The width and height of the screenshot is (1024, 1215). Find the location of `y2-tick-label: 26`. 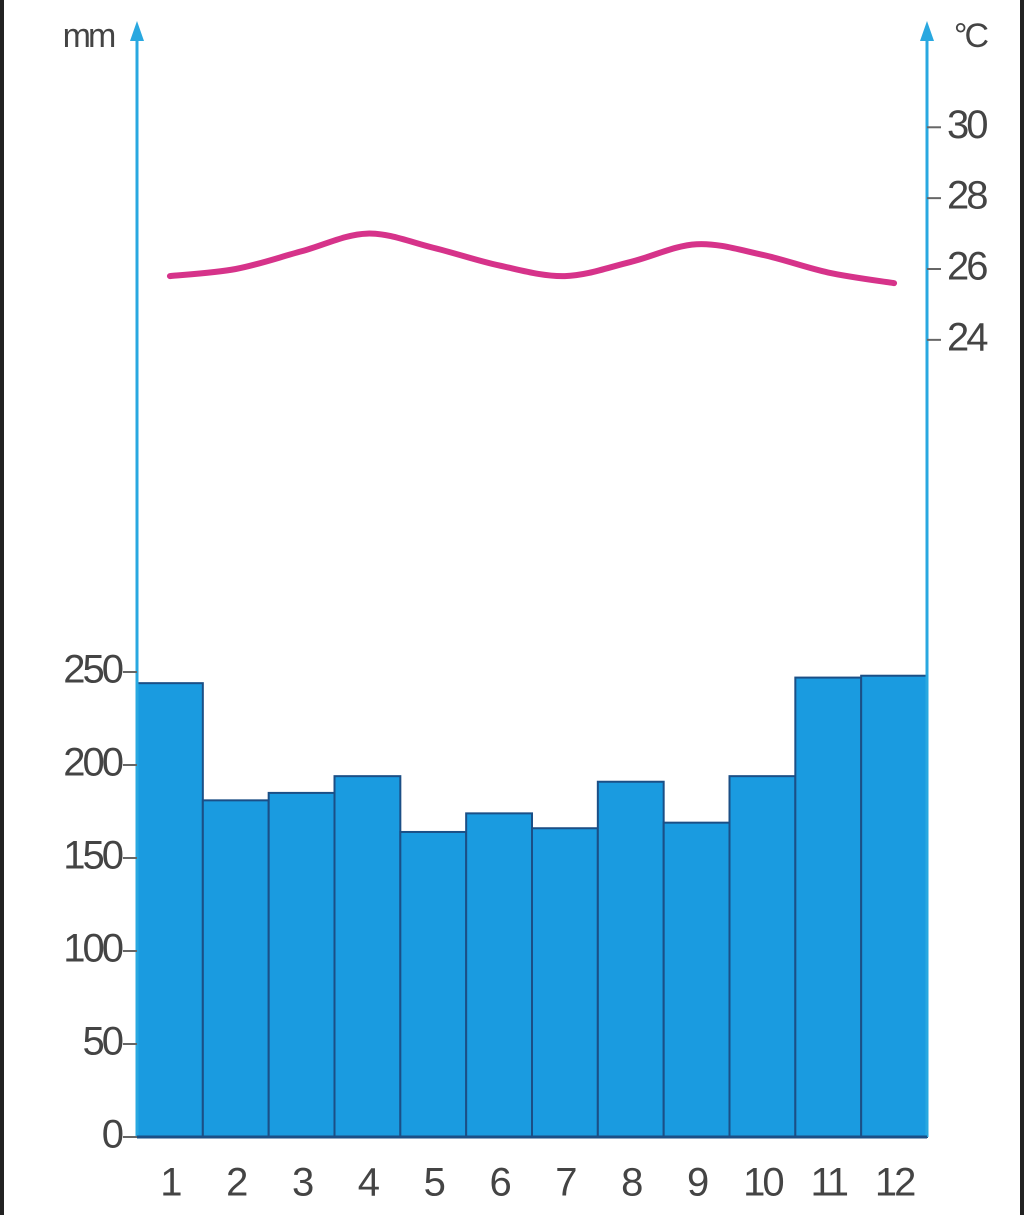

y2-tick-label: 26 is located at coordinates (967, 267).